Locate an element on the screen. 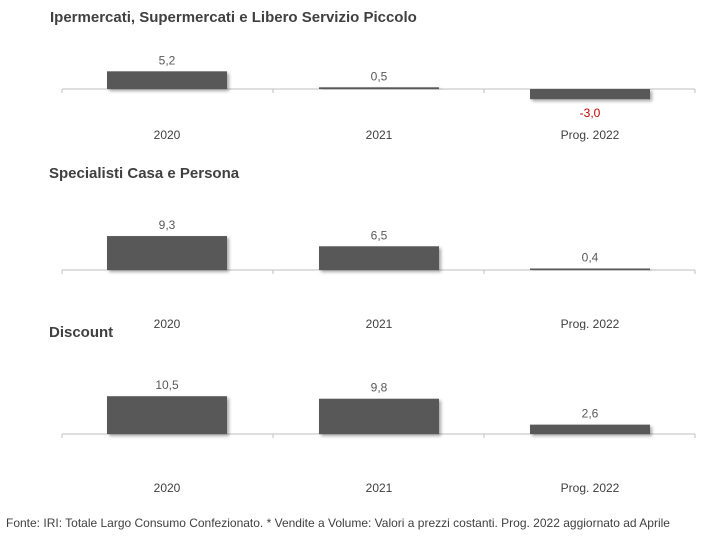 This screenshot has height=540, width=707. category-label-discount-2: Prog. 2022 is located at coordinates (590, 488).